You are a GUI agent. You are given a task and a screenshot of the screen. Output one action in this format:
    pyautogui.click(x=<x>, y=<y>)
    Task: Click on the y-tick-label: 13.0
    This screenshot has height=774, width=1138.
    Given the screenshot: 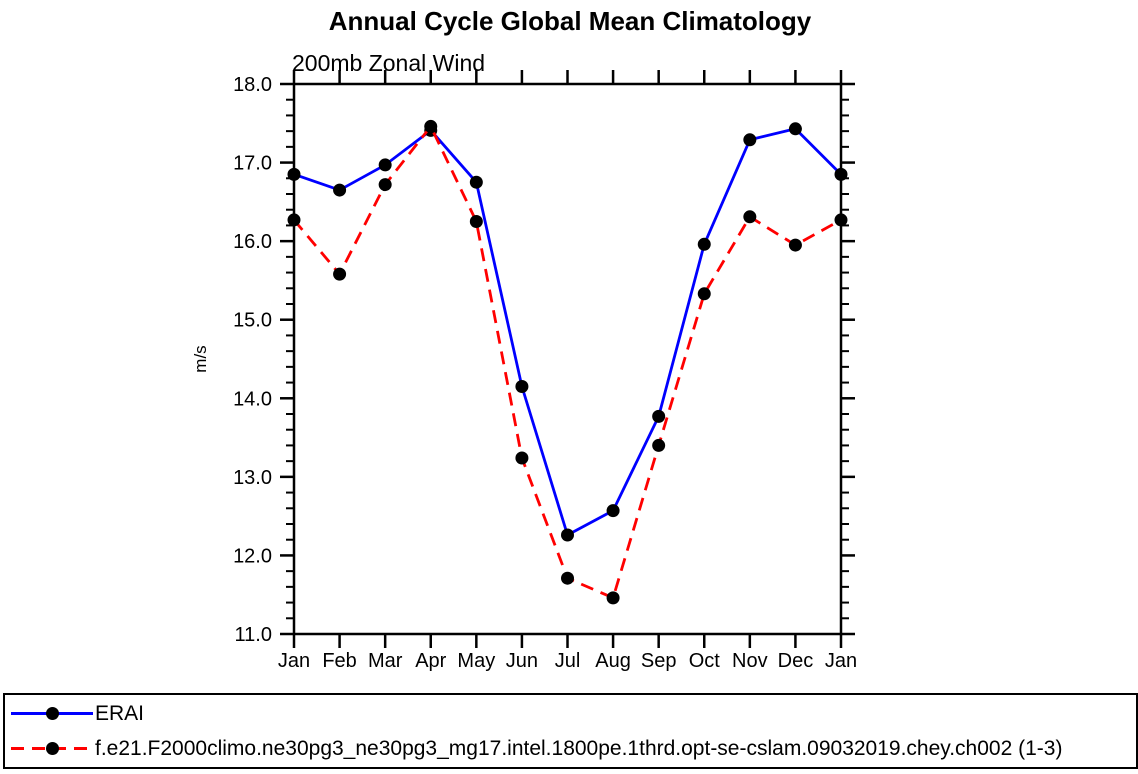 What is the action you would take?
    pyautogui.click(x=252, y=478)
    